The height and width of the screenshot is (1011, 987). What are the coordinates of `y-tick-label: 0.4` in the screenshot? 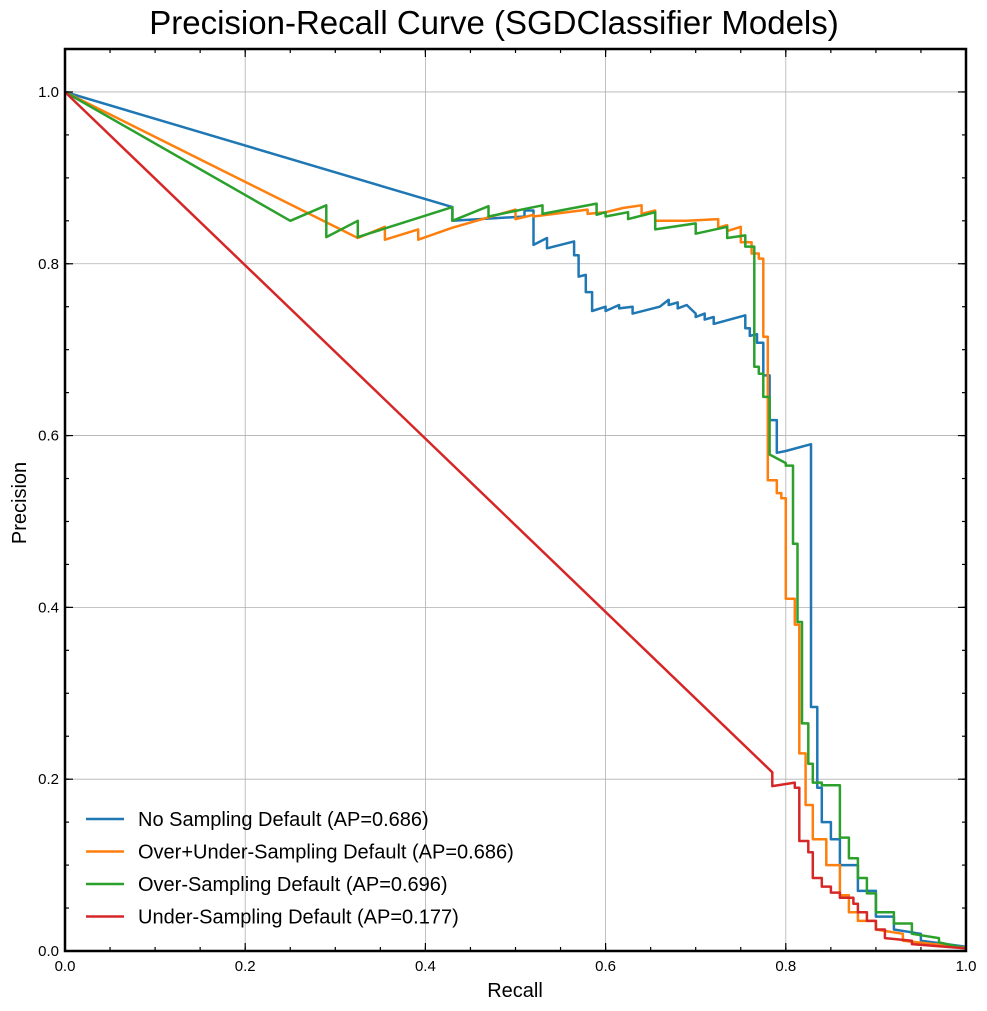 It's located at (48, 607).